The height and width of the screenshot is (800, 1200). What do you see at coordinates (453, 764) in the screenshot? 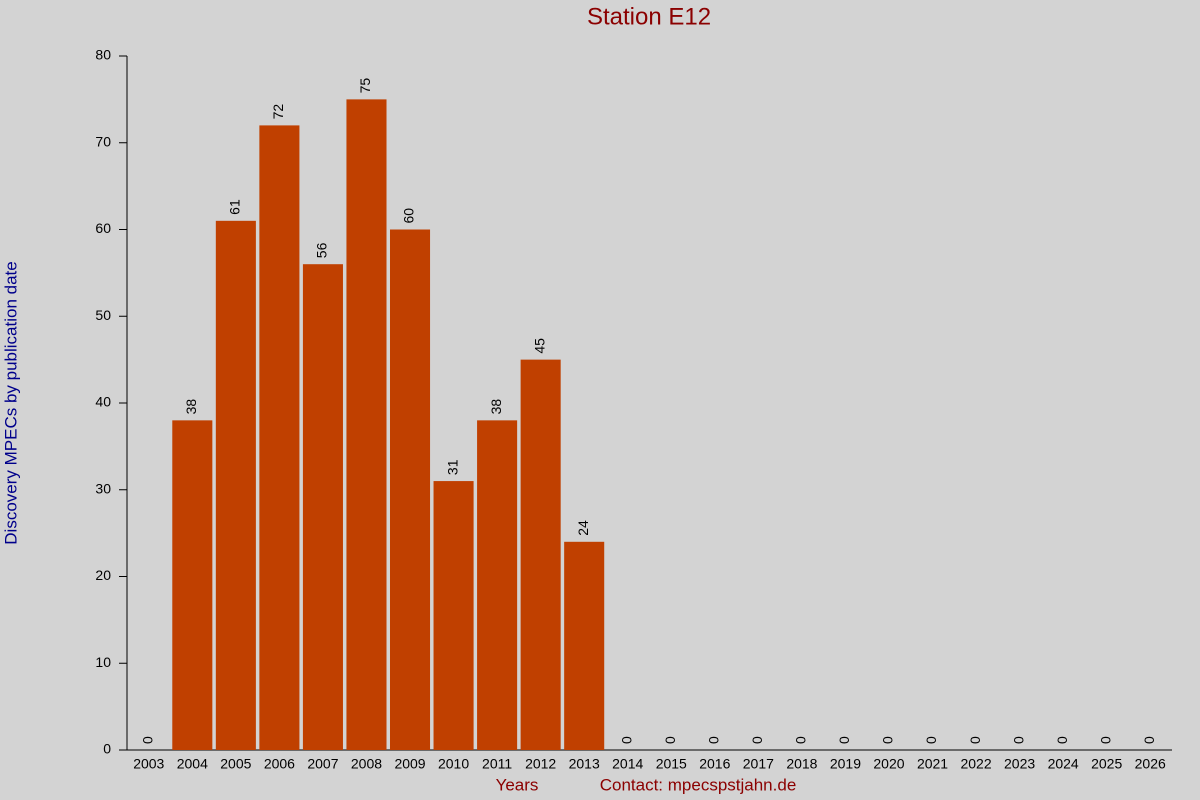
I see `x-tick-label: 2010` at bounding box center [453, 764].